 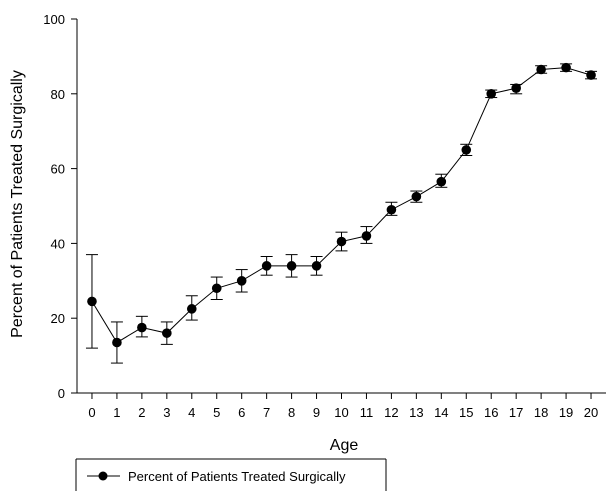 I want to click on y-tick-label: 80, so click(x=58, y=94).